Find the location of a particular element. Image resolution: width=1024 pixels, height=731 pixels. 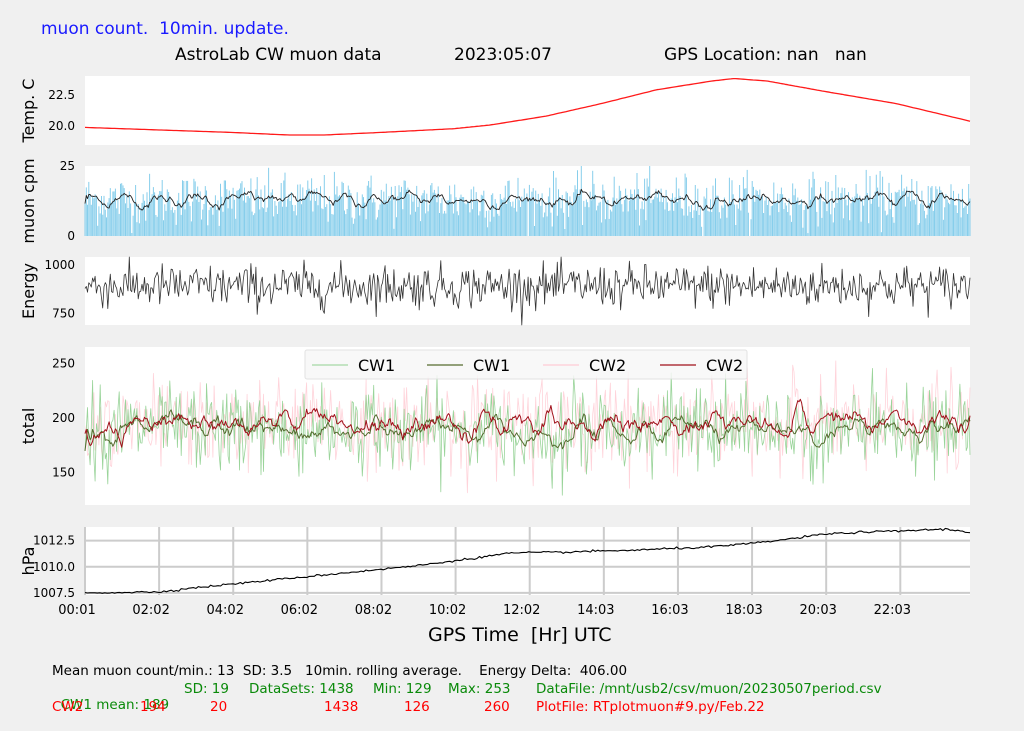

temperature-line is located at coordinates (527, 106).